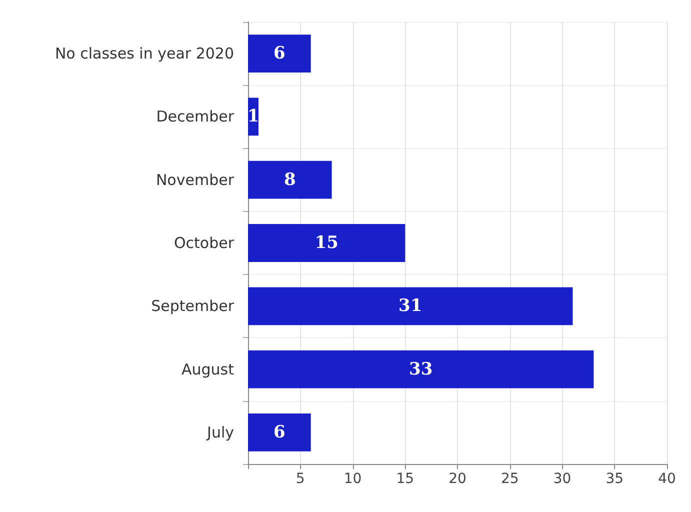 Image resolution: width=691 pixels, height=512 pixels. Describe the element at coordinates (615, 479) in the screenshot. I see `x-tick-label: 35` at that location.